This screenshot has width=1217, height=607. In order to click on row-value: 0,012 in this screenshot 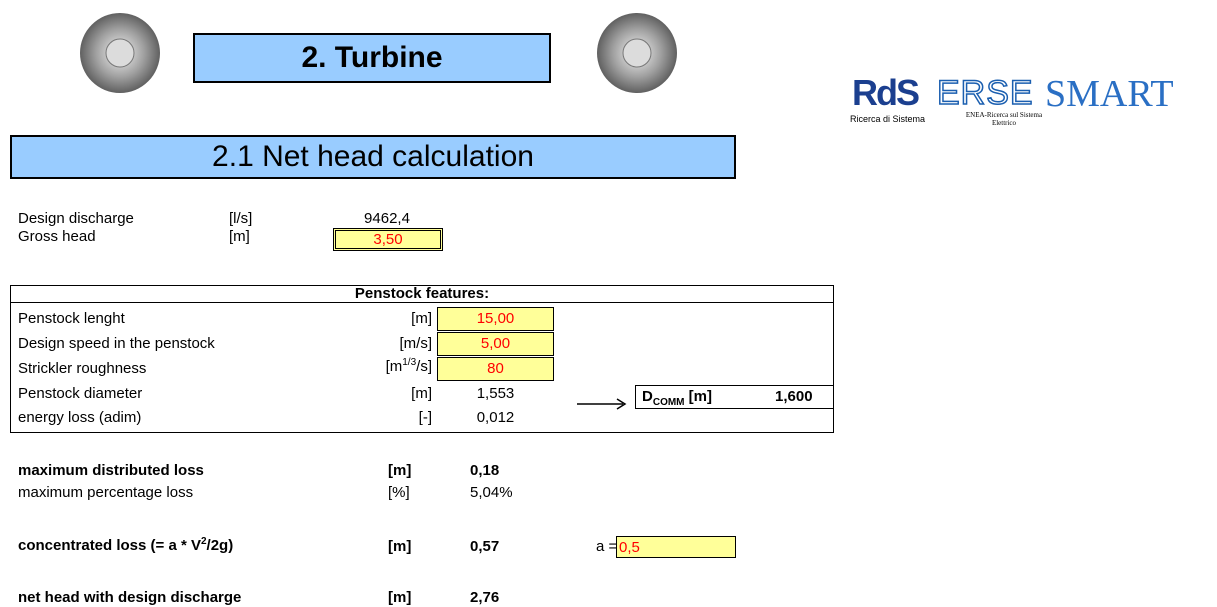, I will do `click(495, 417)`.